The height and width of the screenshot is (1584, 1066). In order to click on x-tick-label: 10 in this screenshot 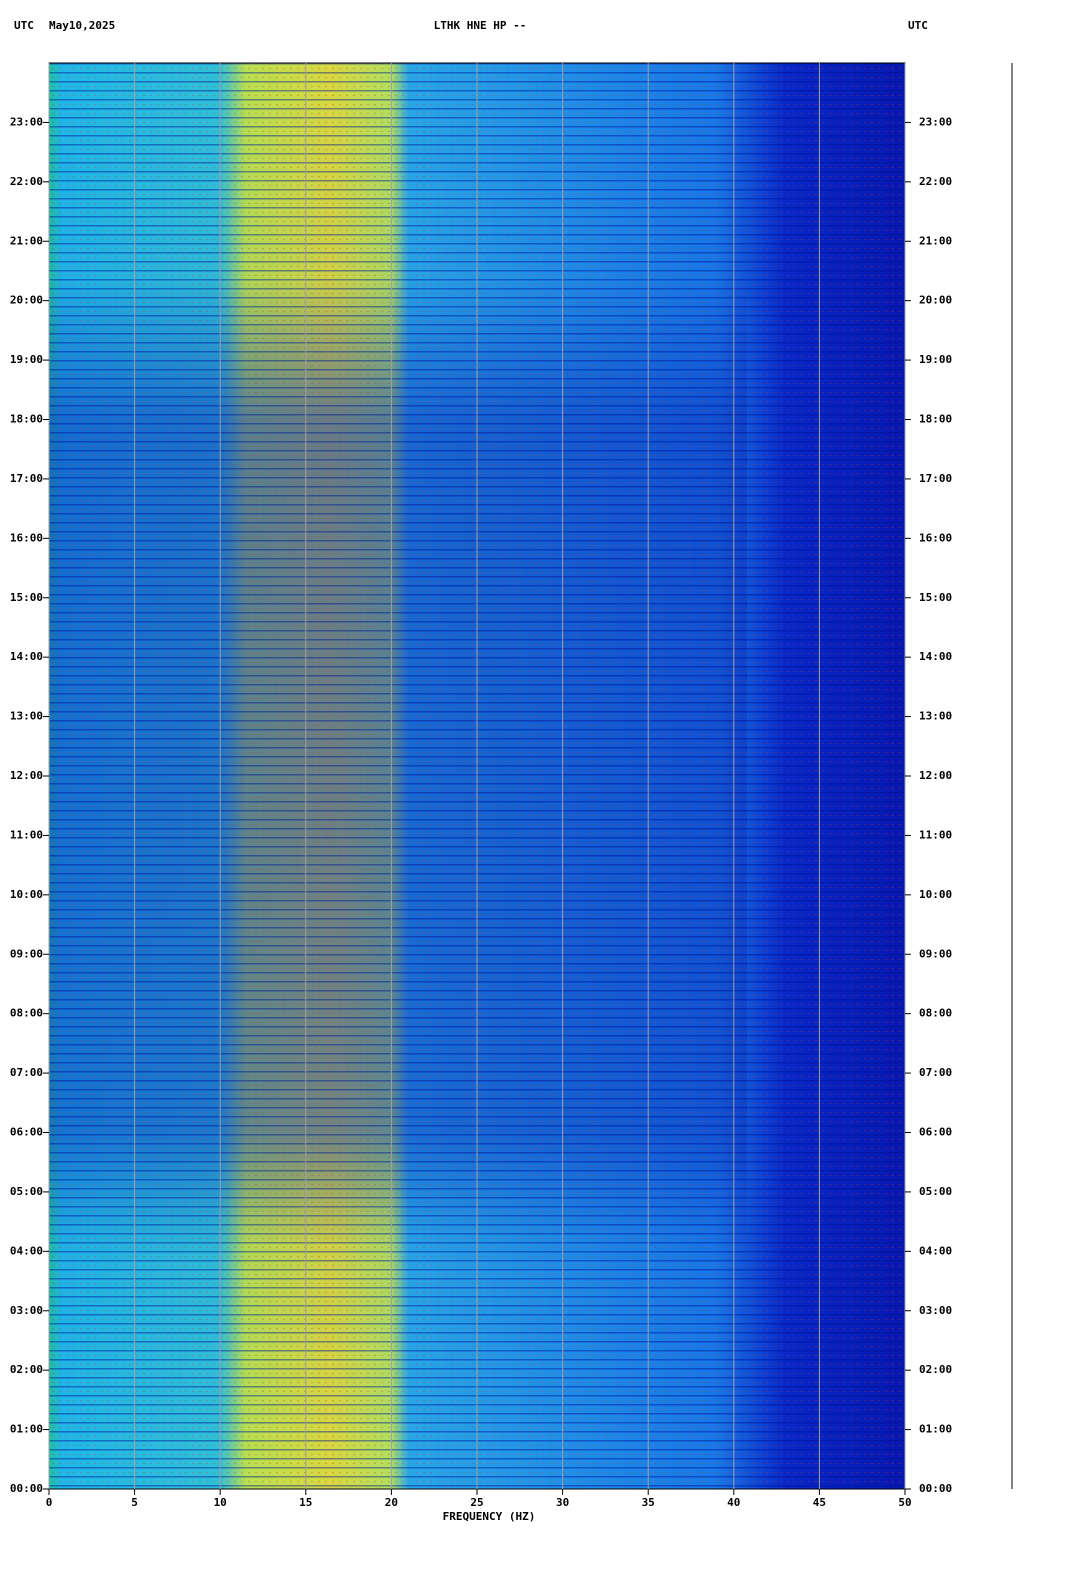, I will do `click(220, 1502)`.